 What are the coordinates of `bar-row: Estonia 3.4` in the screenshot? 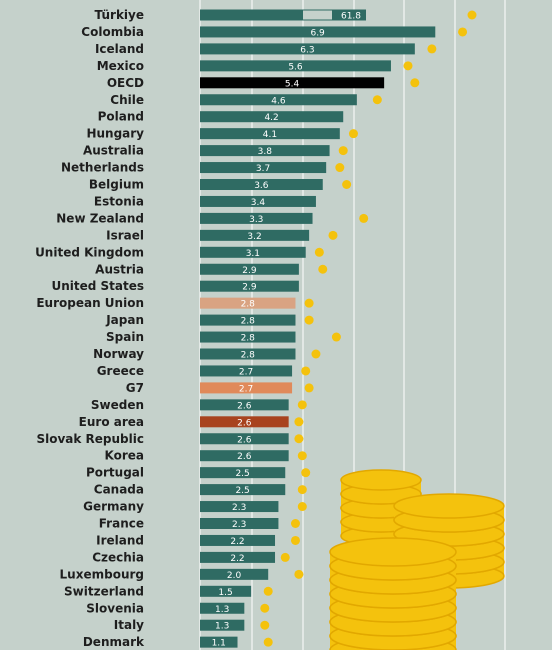 It's located at (205, 201).